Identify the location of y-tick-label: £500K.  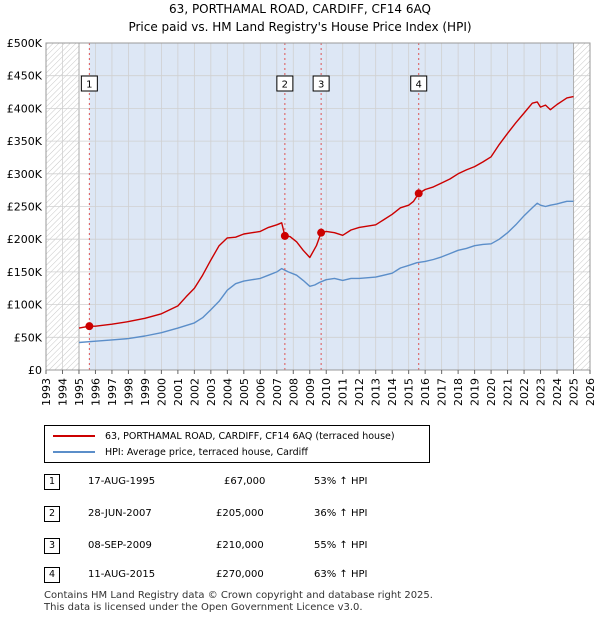
(25, 43).